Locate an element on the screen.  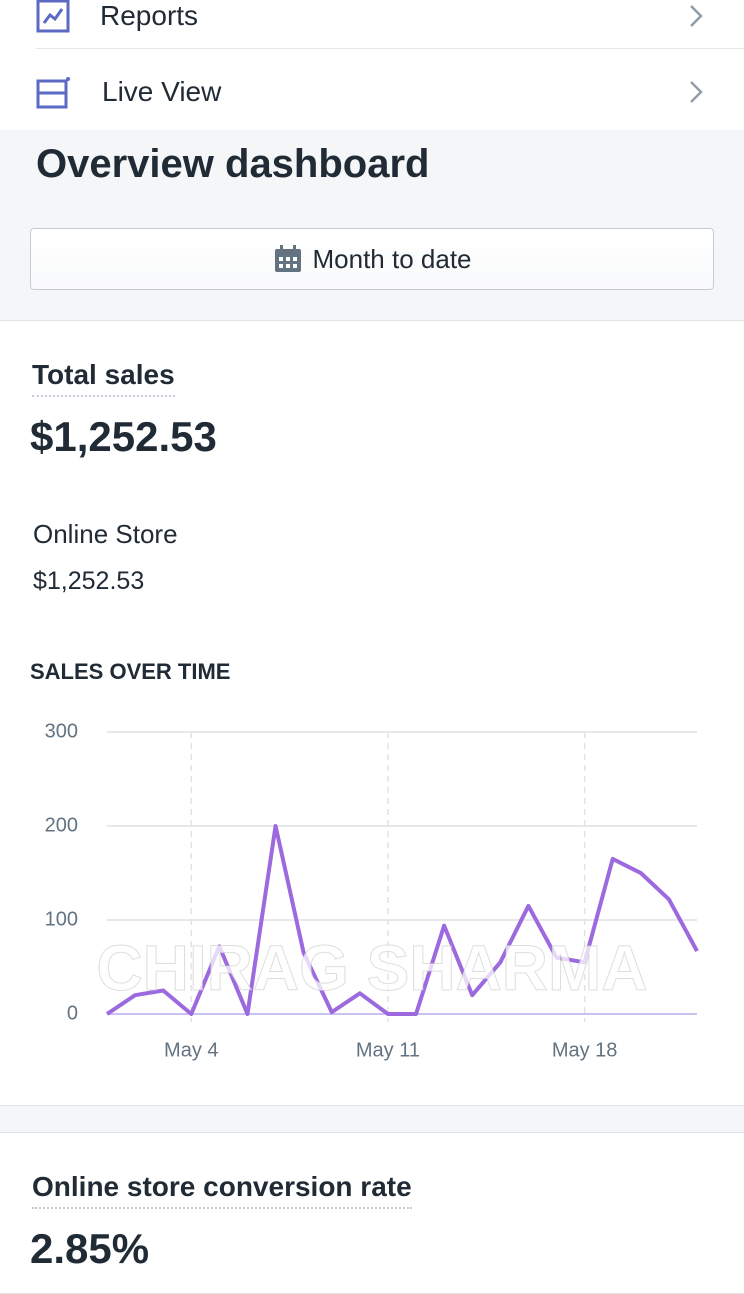
x-tick-label: May 11 is located at coordinates (388, 1050).